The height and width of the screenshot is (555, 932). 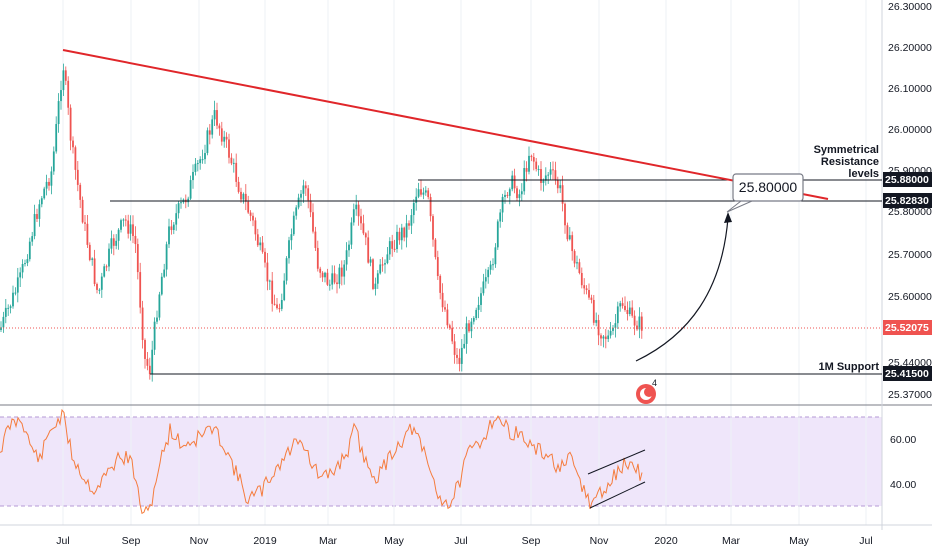 What do you see at coordinates (616, 462) in the screenshot?
I see `rsi-channel-upper` at bounding box center [616, 462].